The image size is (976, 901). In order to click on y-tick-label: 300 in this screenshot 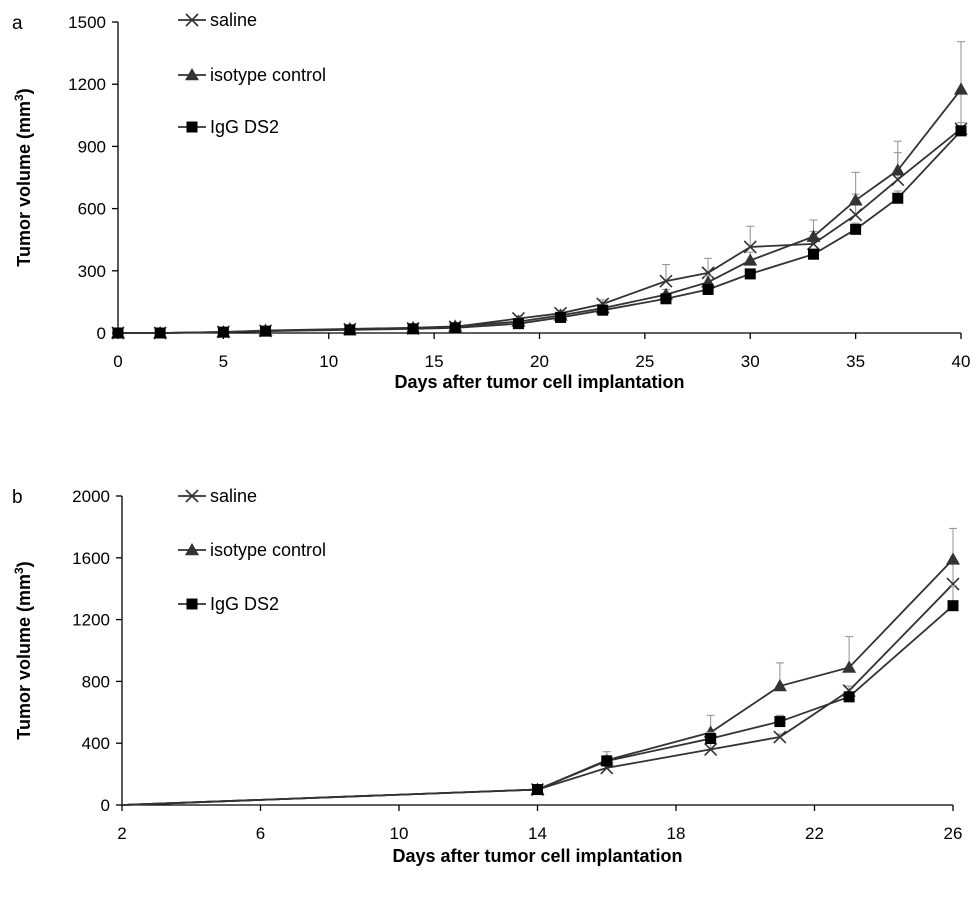, I will do `click(92, 271)`.